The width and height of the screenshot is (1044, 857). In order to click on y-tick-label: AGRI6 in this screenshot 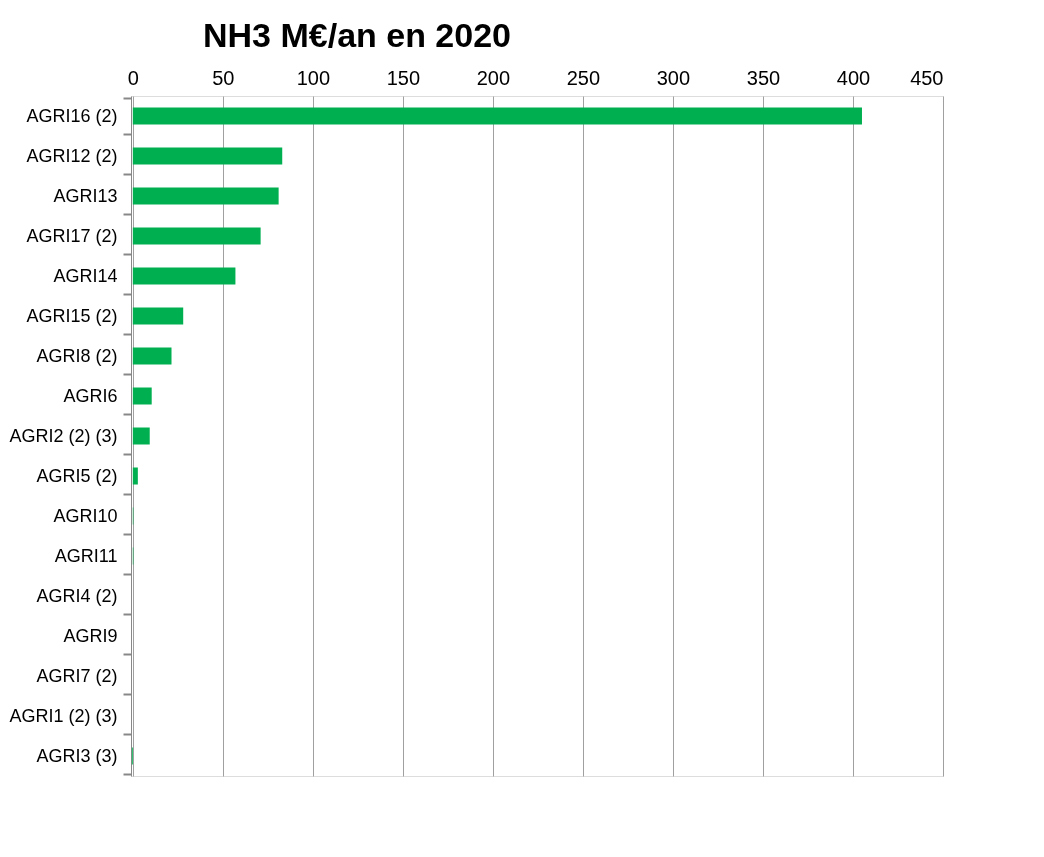, I will do `click(90, 395)`.